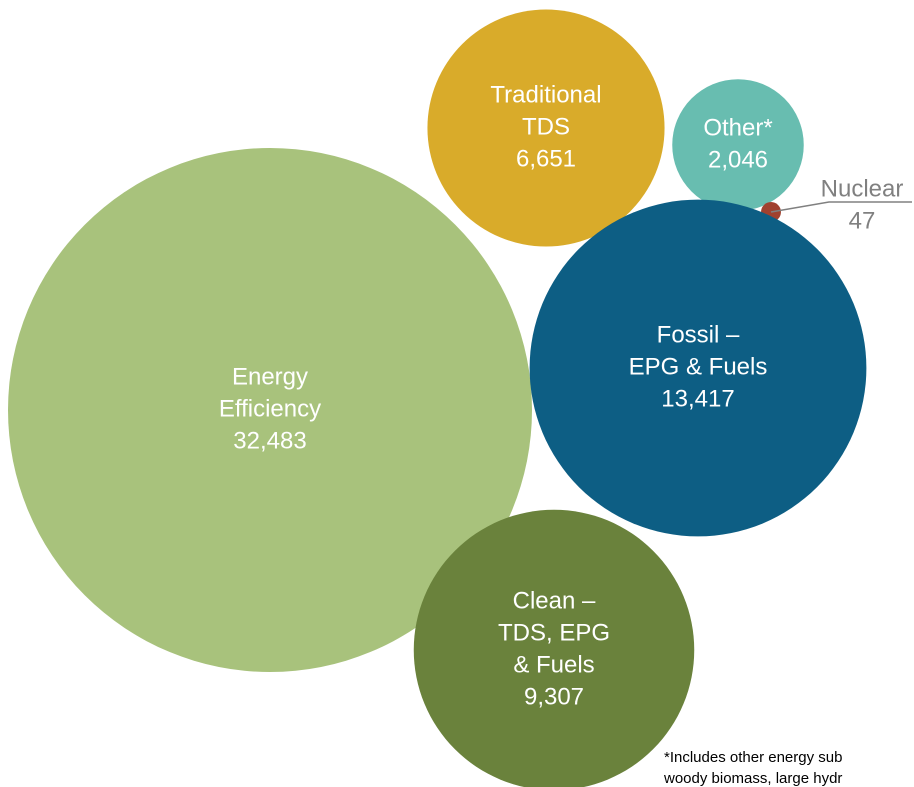 Image resolution: width=914 pixels, height=787 pixels. I want to click on value-label: 9,307, so click(554, 696).